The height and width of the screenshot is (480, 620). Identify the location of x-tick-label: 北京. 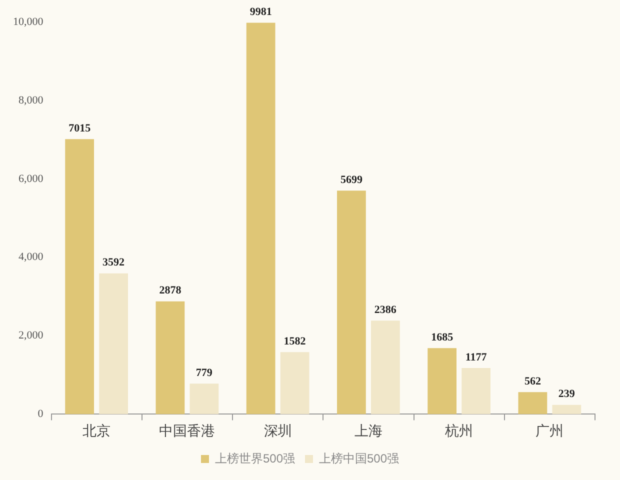
(96, 430).